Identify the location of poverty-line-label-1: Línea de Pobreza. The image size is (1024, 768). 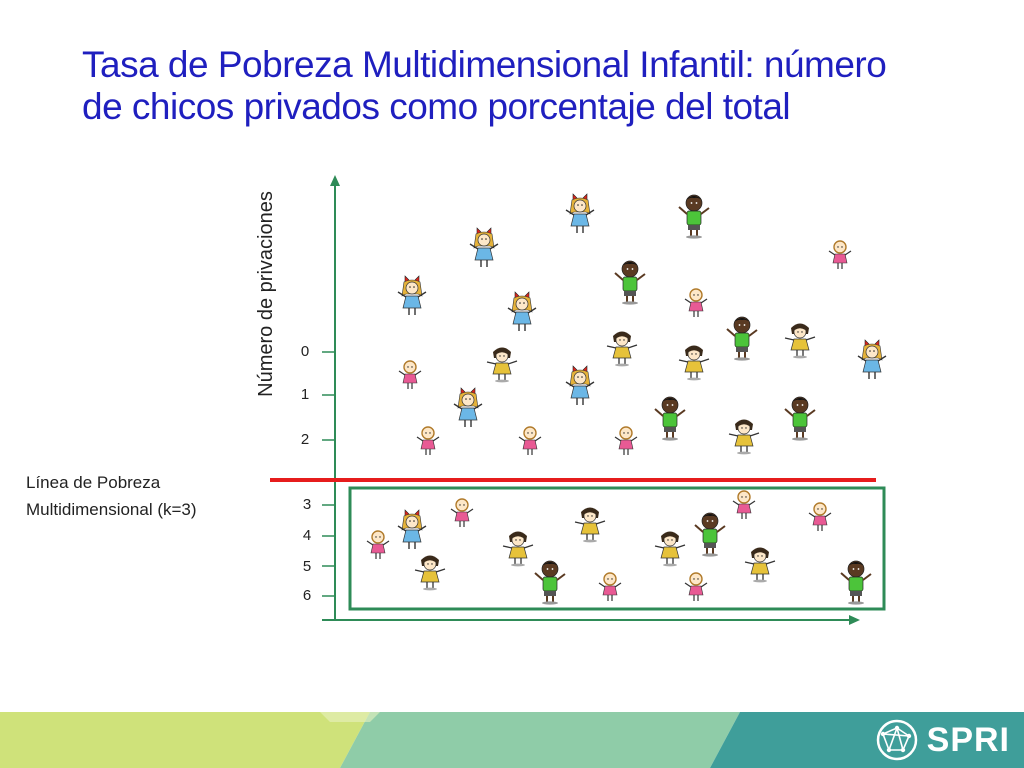
(93, 482).